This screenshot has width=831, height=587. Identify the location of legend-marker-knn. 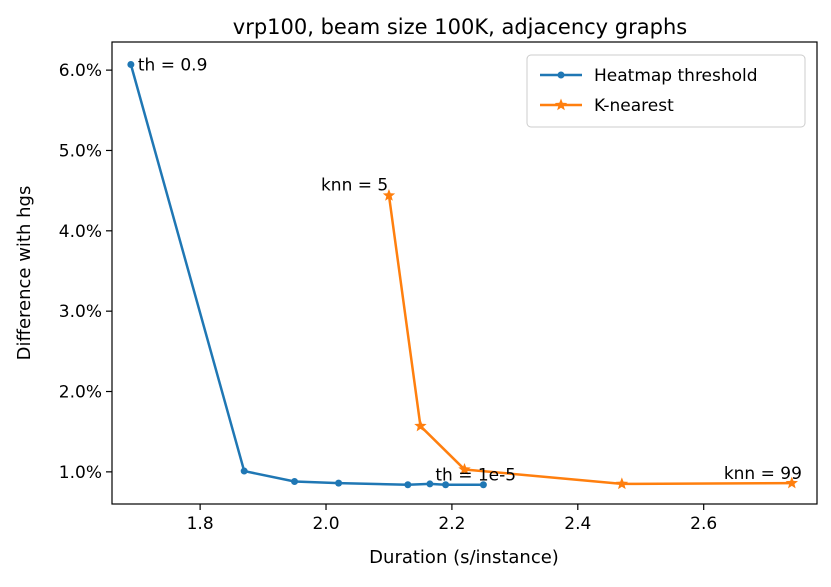
(561, 104).